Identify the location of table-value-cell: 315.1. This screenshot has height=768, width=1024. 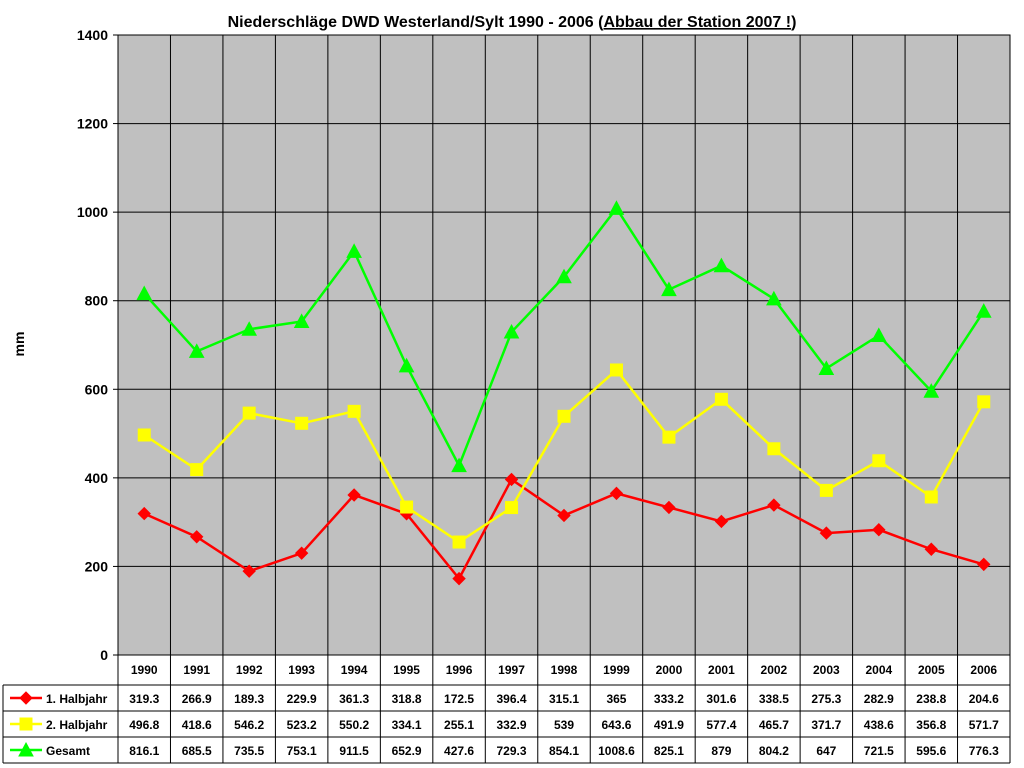
(564, 699).